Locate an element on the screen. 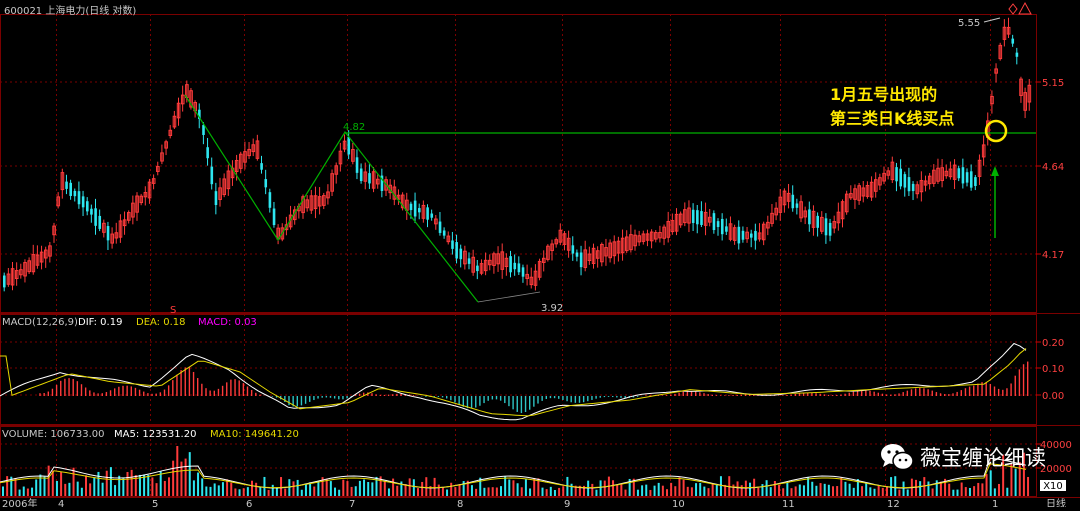  volume-unit-label: X10 is located at coordinates (1053, 486).